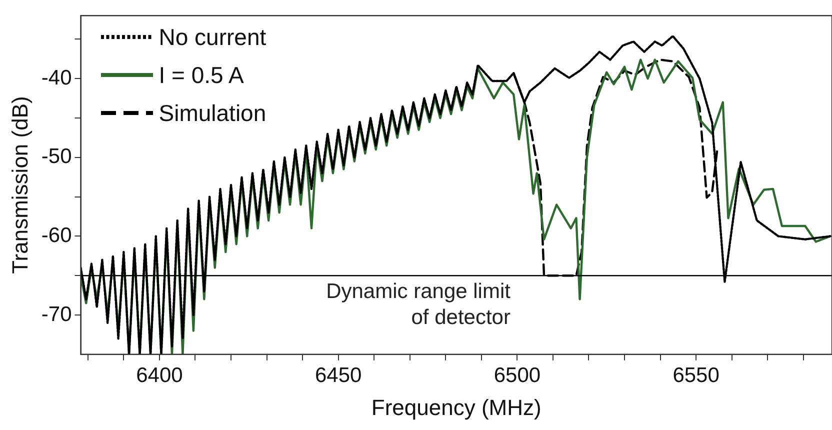 This screenshot has width=832, height=430. What do you see at coordinates (338, 375) in the screenshot?
I see `x-tick-label: 6450` at bounding box center [338, 375].